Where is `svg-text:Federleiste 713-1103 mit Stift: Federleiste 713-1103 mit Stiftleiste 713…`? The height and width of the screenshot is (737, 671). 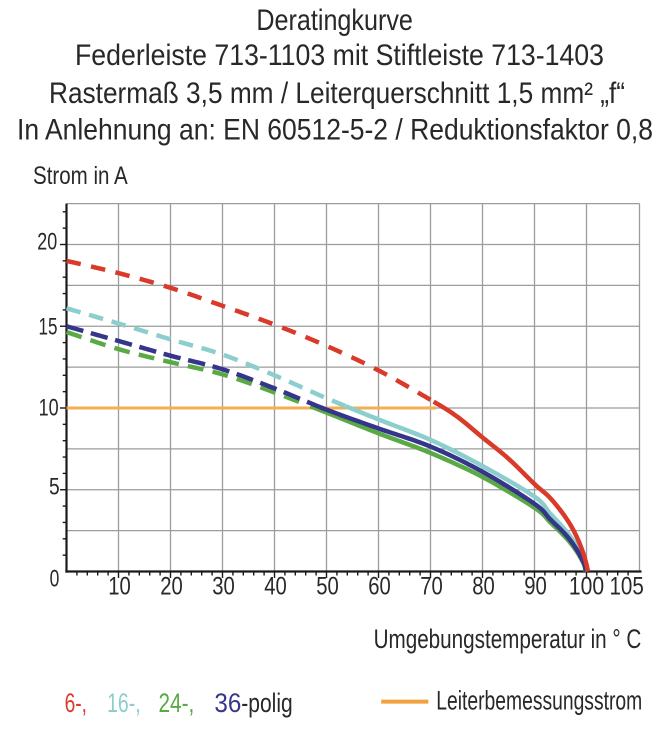 svg-text:Federleiste 713-1103 mit Stift: Federleiste 713-1103 mit Stiftleiste 713… is located at coordinates (339, 55).